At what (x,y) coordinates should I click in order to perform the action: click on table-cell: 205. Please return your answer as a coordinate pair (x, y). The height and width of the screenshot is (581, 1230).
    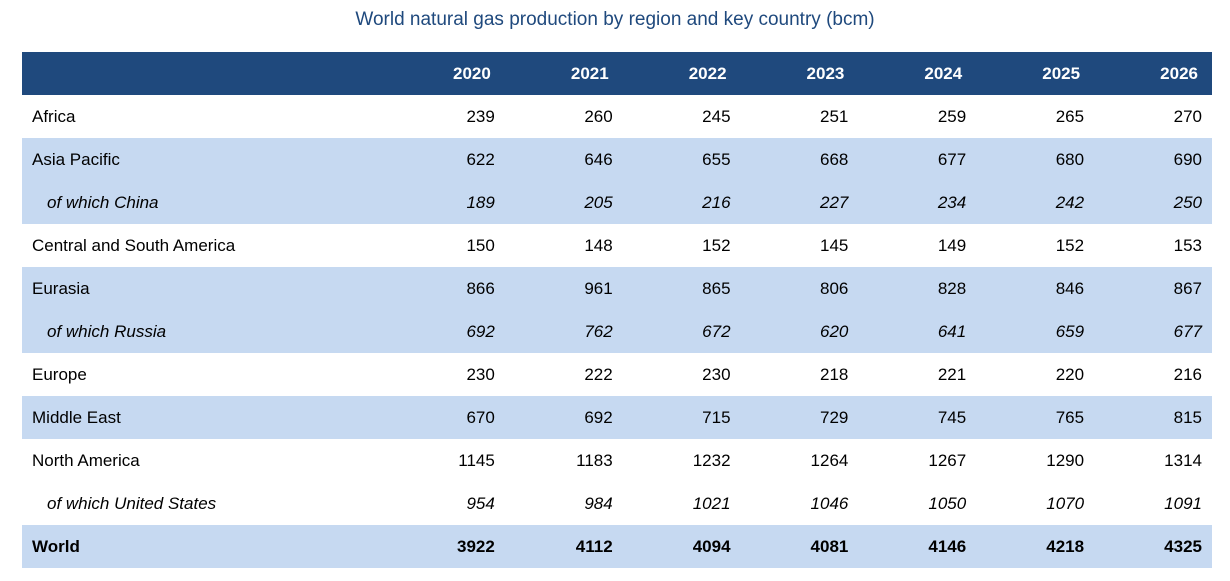
    Looking at the image, I should click on (598, 202).